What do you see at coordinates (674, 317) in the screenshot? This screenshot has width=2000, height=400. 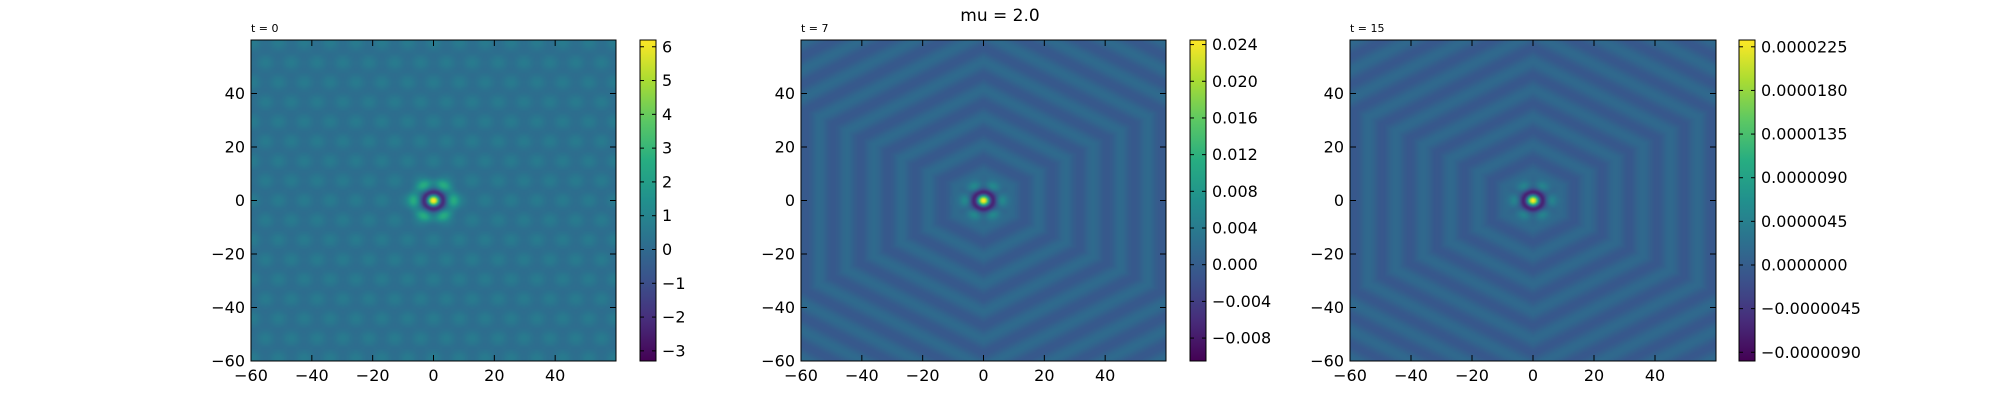 I see `colorbar-tick-label: −2` at bounding box center [674, 317].